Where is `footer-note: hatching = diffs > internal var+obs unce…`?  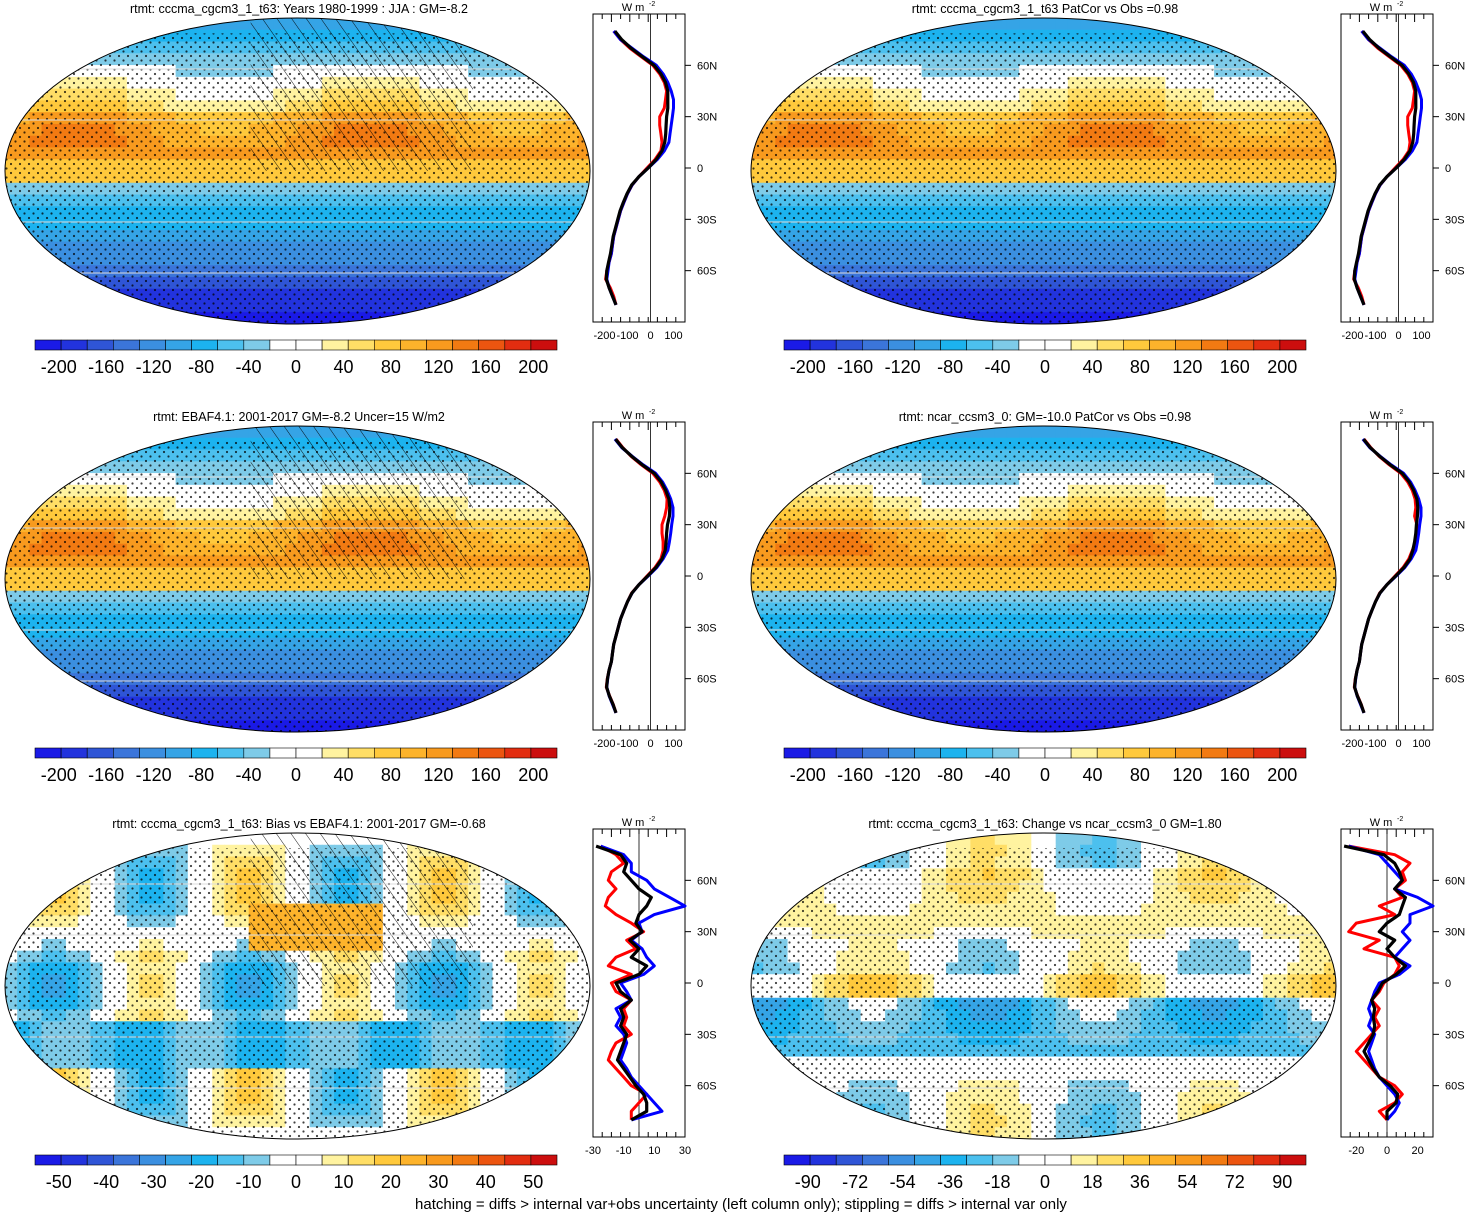
footer-note: hatching = diffs > internal var+obs unce… is located at coordinates (741, 1204).